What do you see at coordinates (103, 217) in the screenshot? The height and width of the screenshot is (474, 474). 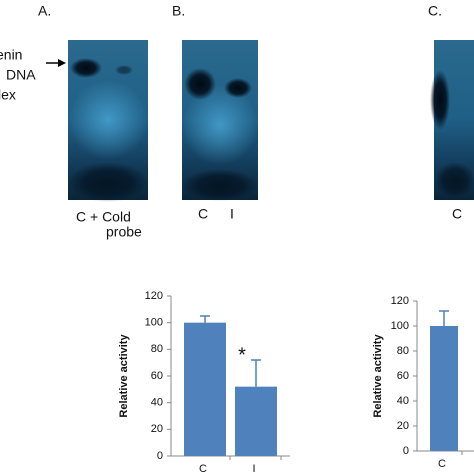 I see `lane-label: C + Cold` at bounding box center [103, 217].